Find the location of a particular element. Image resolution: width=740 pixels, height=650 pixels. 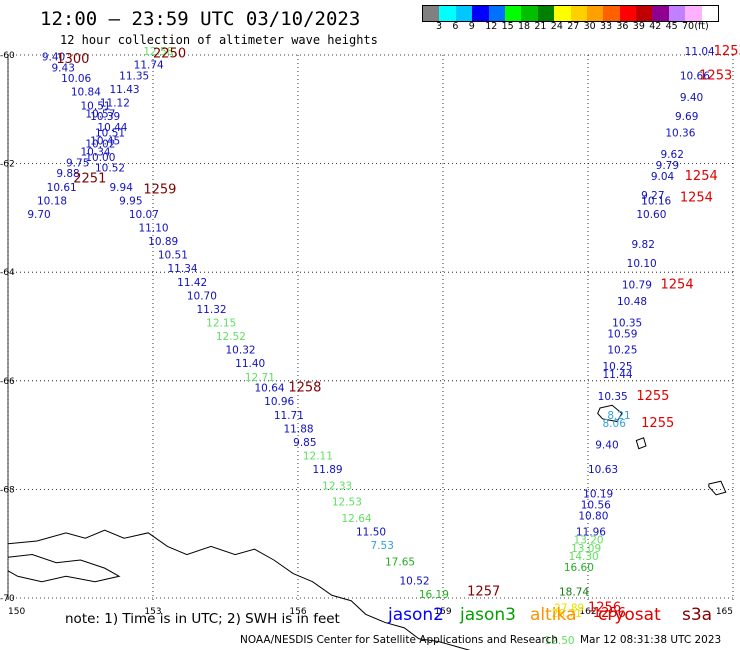

color-legend-label: 24 is located at coordinates (556, 26).